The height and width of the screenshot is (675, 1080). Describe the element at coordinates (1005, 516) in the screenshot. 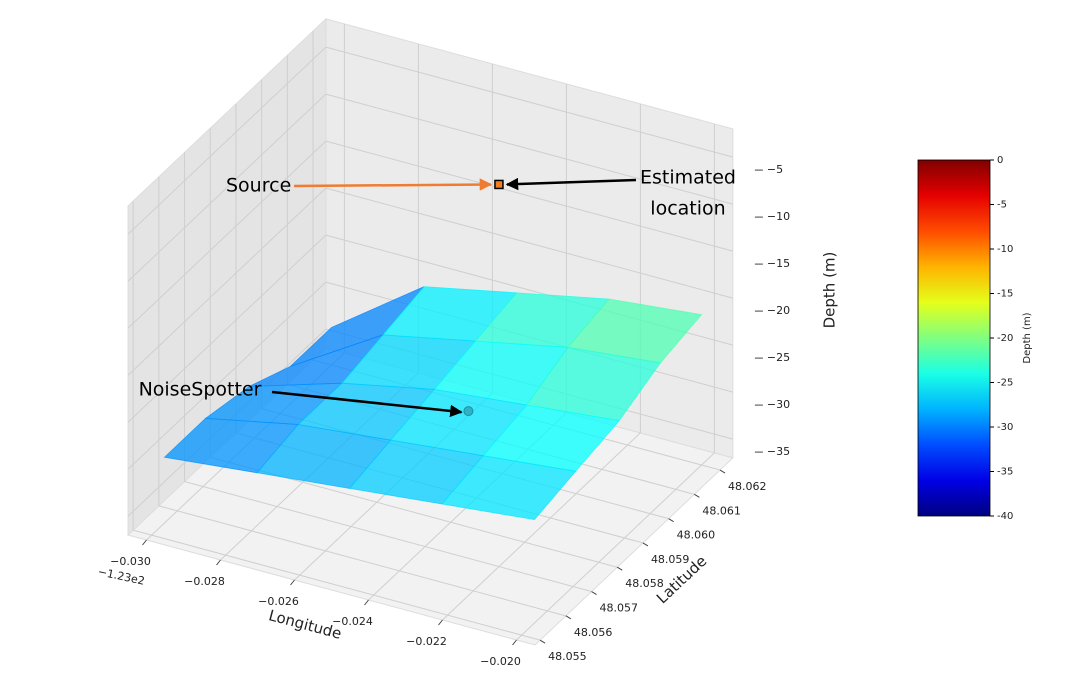

I see `colorbar-tick-label: -40` at that location.